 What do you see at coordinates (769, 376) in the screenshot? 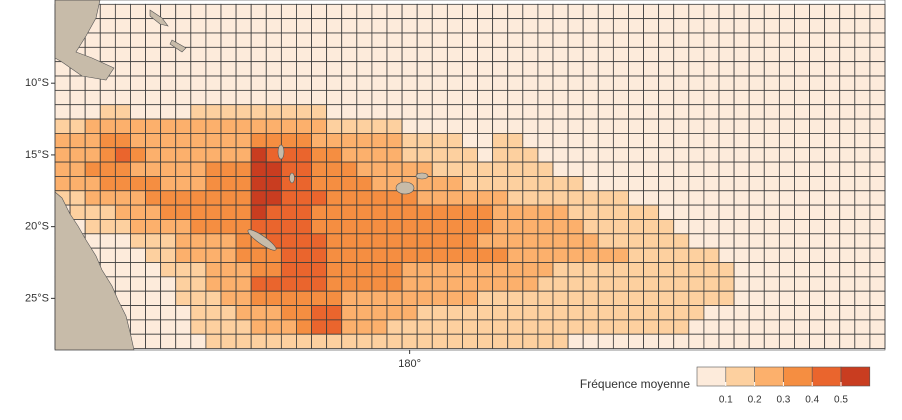
I see `legend-swatch` at bounding box center [769, 376].